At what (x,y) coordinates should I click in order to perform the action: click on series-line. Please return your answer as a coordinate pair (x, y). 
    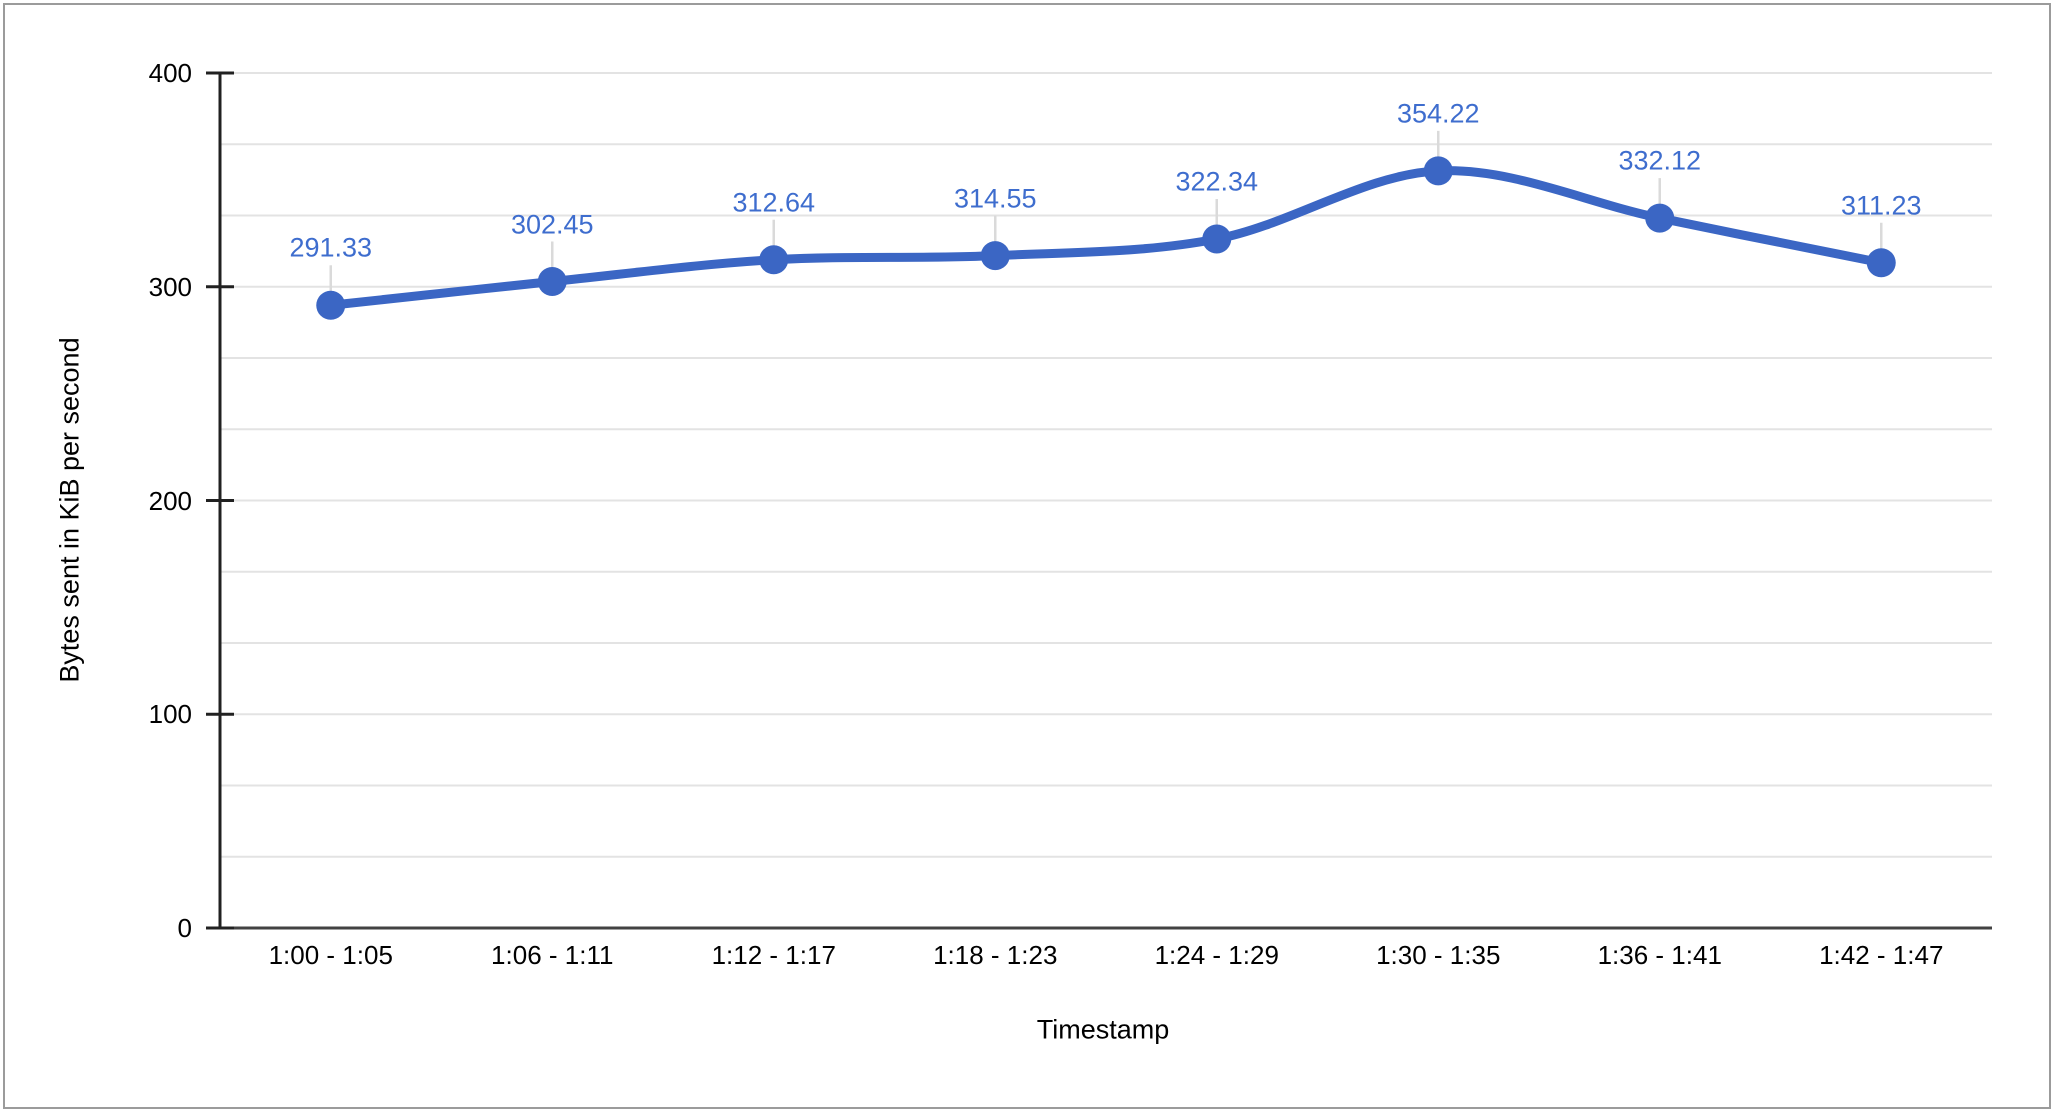
    Looking at the image, I should click on (1106, 238).